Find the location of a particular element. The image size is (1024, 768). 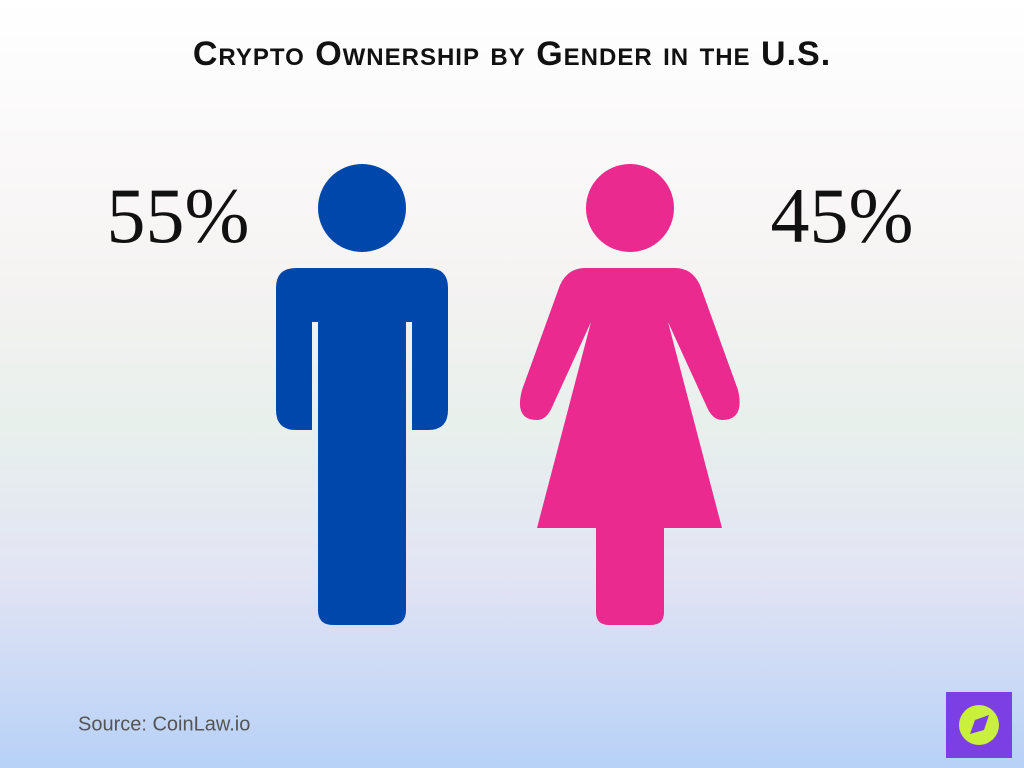

value-label: 45% is located at coordinates (842, 215).